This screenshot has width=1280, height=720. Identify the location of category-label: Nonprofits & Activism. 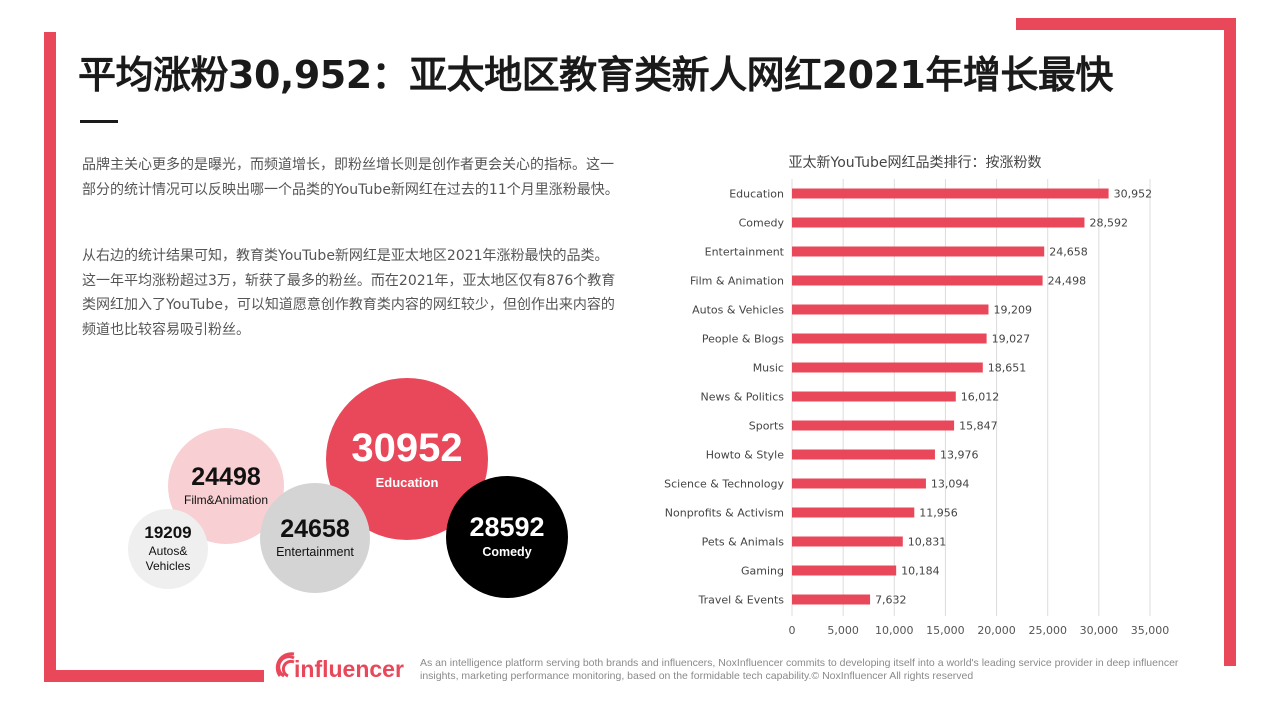
(724, 513).